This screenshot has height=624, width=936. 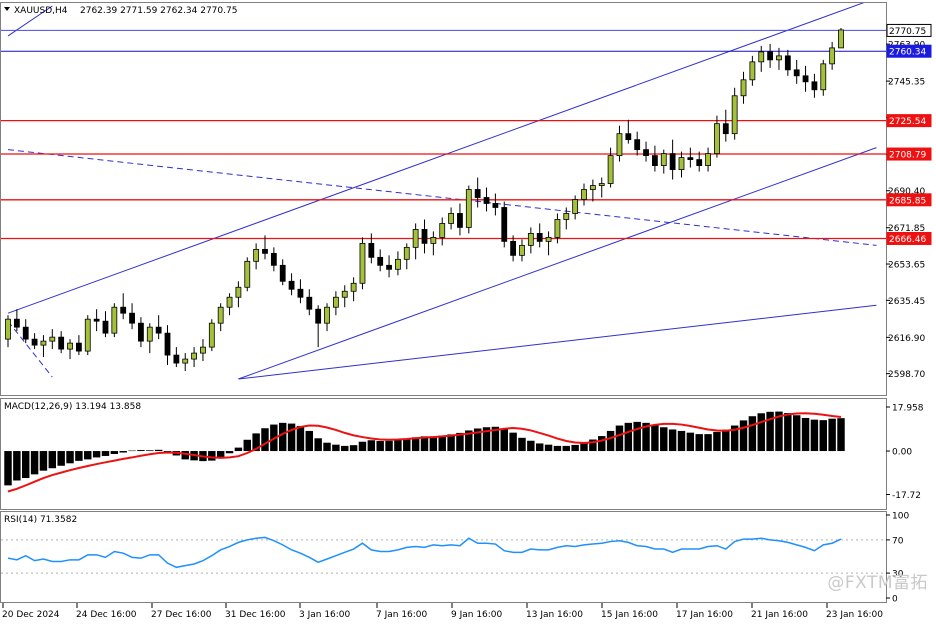 What do you see at coordinates (906, 496) in the screenshot?
I see `y-tick-label: -17.72` at bounding box center [906, 496].